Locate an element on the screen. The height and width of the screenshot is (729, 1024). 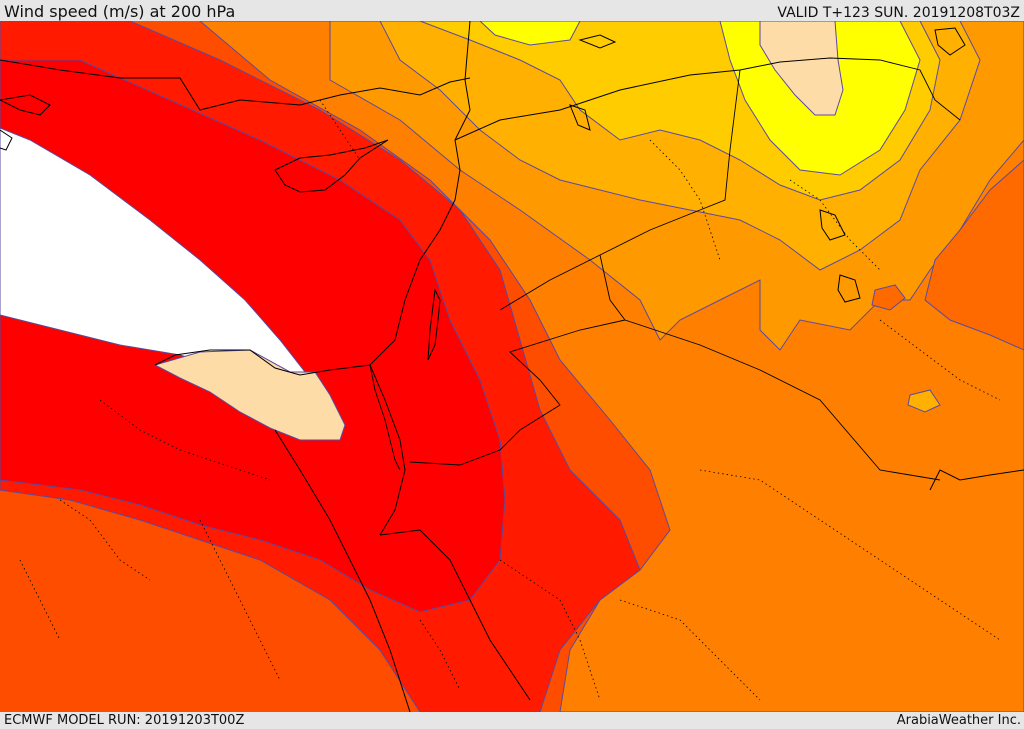
band-orange-blob is located at coordinates (888, 297).